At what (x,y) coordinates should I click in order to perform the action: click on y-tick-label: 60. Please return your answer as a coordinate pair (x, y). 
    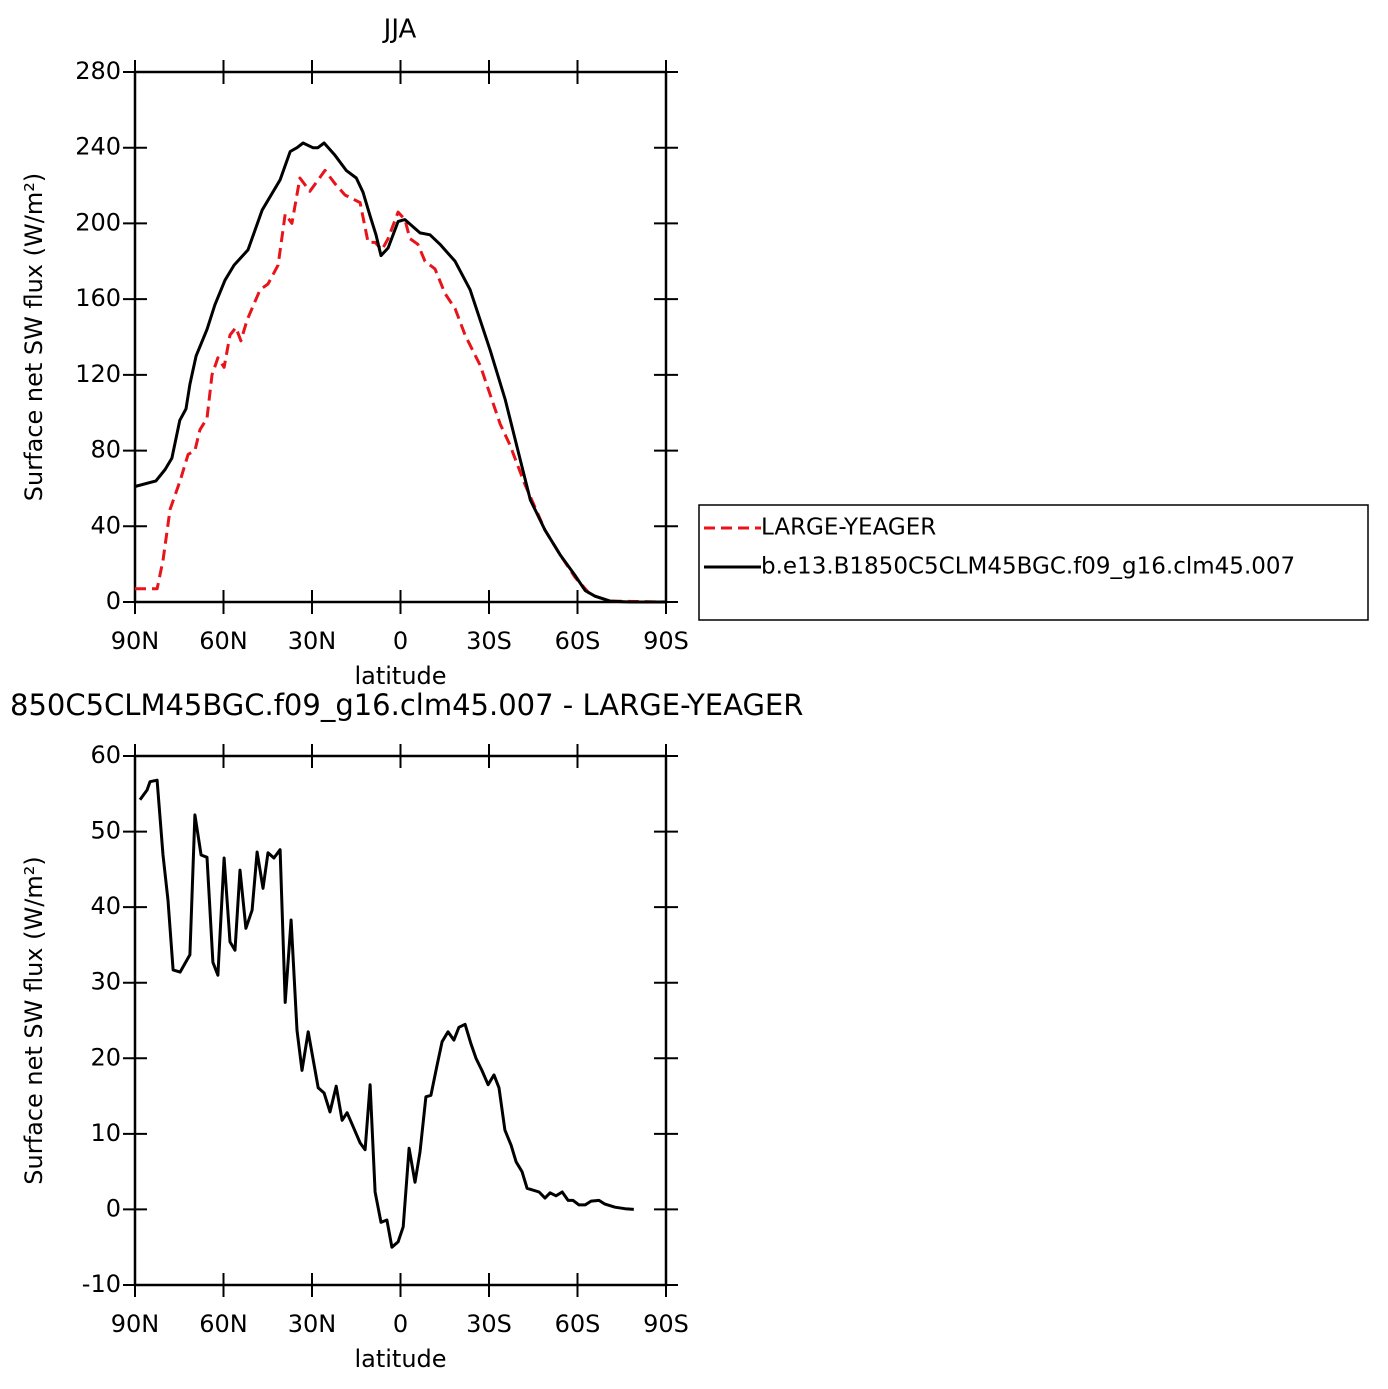
    Looking at the image, I should click on (105, 755).